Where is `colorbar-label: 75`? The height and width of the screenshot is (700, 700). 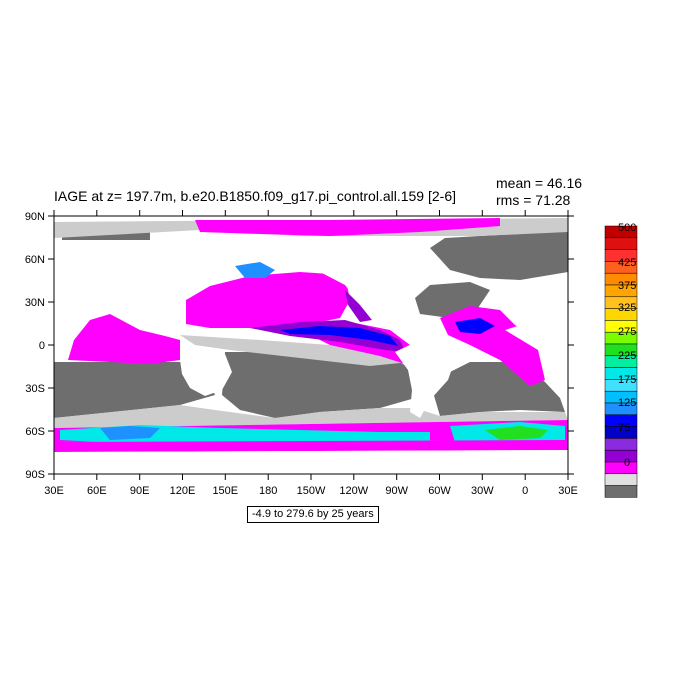 colorbar-label: 75 is located at coordinates (624, 428).